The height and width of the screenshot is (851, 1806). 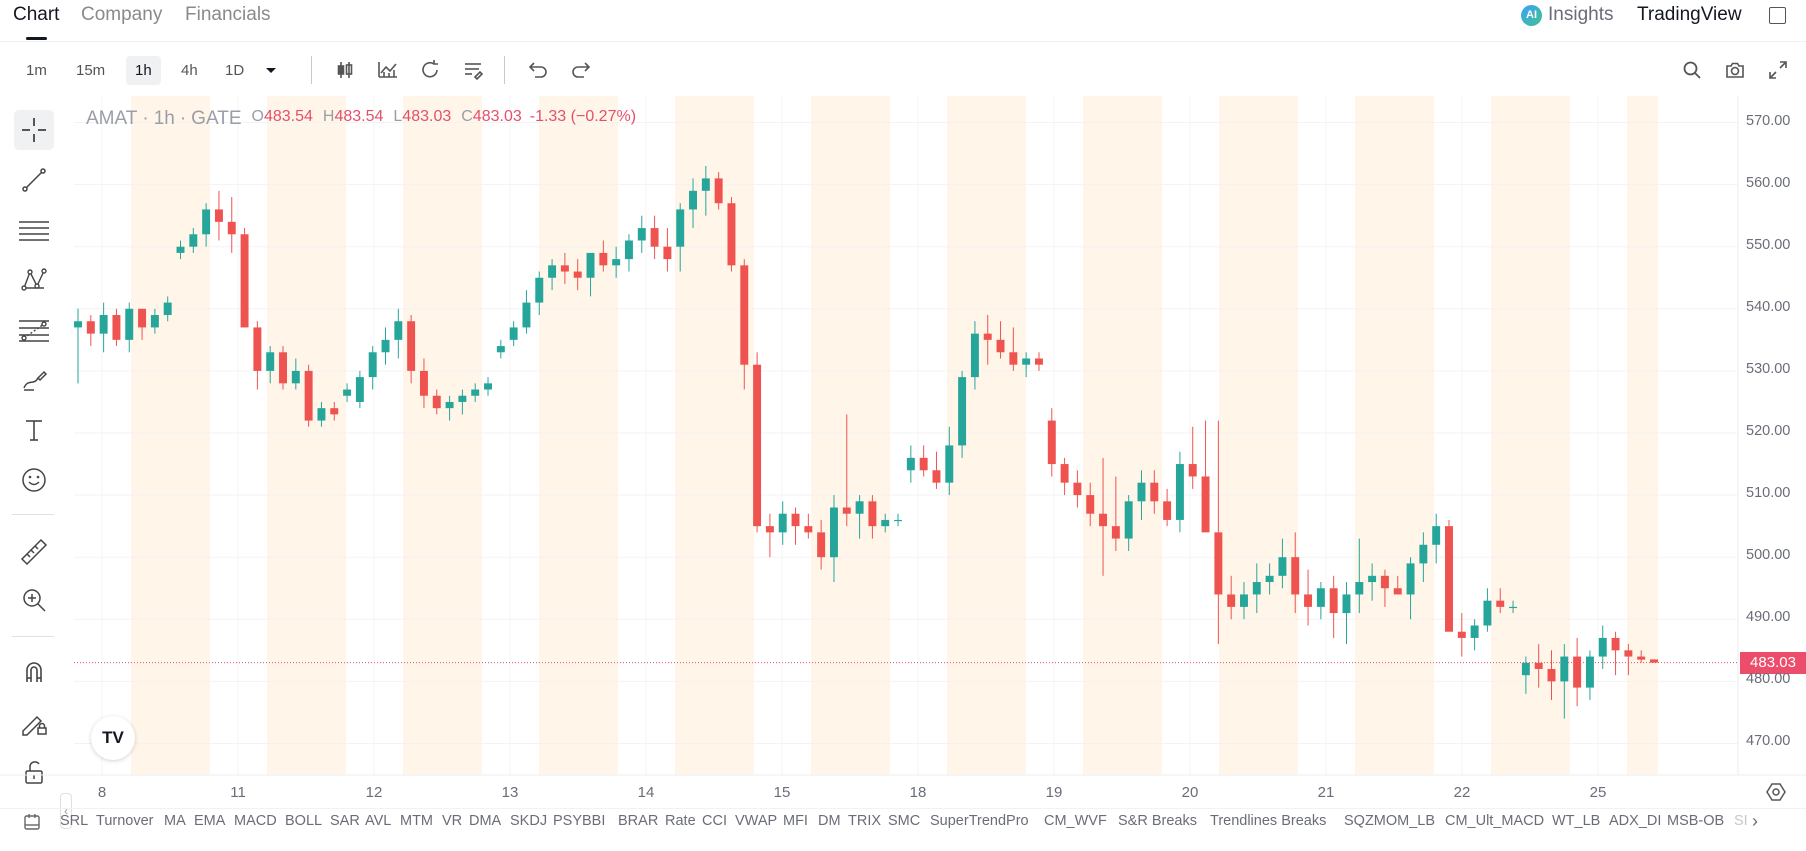 What do you see at coordinates (1692, 70) in the screenshot?
I see `search-icon` at bounding box center [1692, 70].